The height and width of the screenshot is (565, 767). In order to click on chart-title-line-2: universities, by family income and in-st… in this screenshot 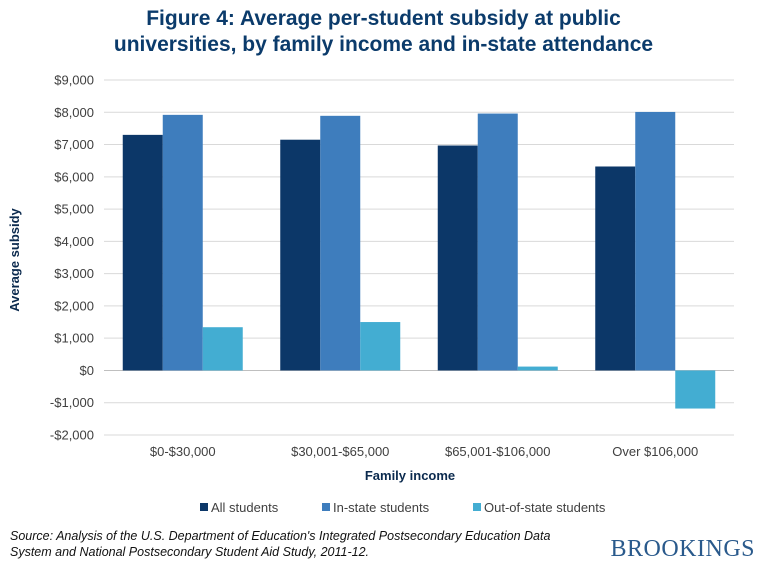, I will do `click(383, 44)`.